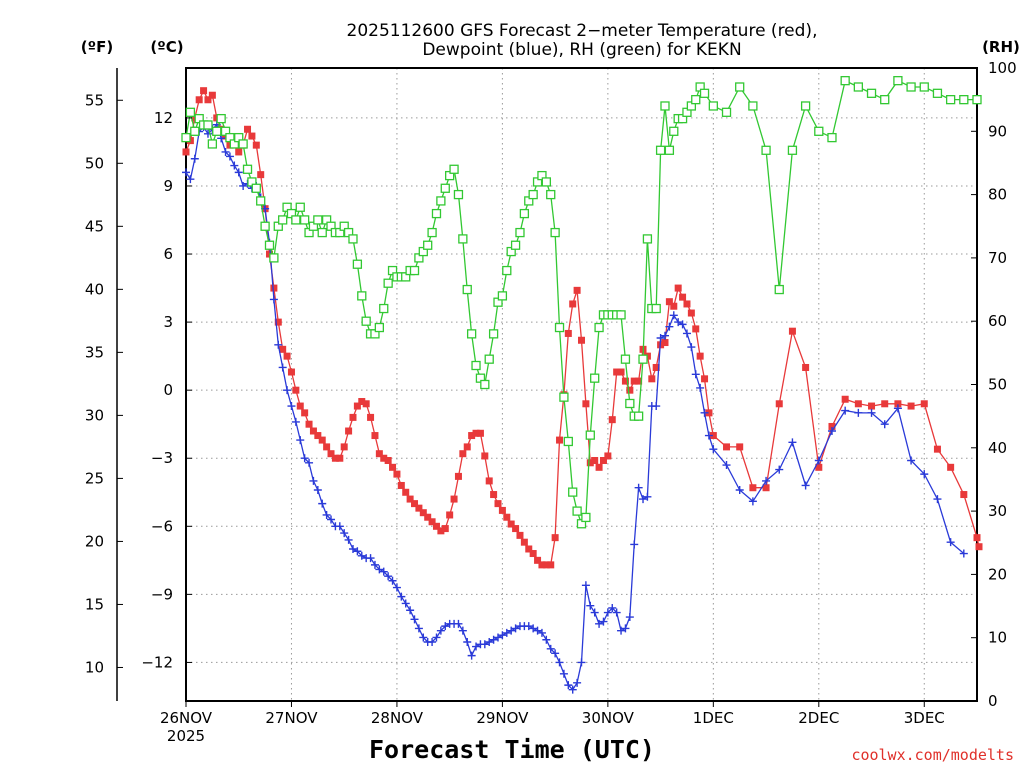  Describe the element at coordinates (186, 718) in the screenshot. I see `x-tick-label: 26NOV` at that location.